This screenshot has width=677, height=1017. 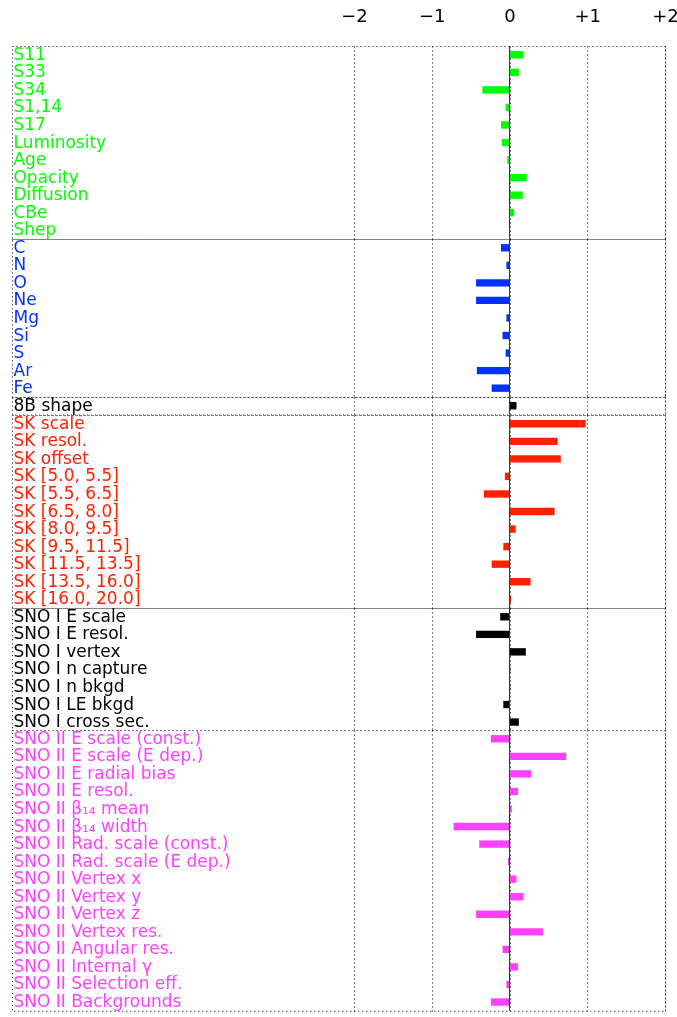 What do you see at coordinates (30, 159) in the screenshot?
I see `y-tick-label: Age` at bounding box center [30, 159].